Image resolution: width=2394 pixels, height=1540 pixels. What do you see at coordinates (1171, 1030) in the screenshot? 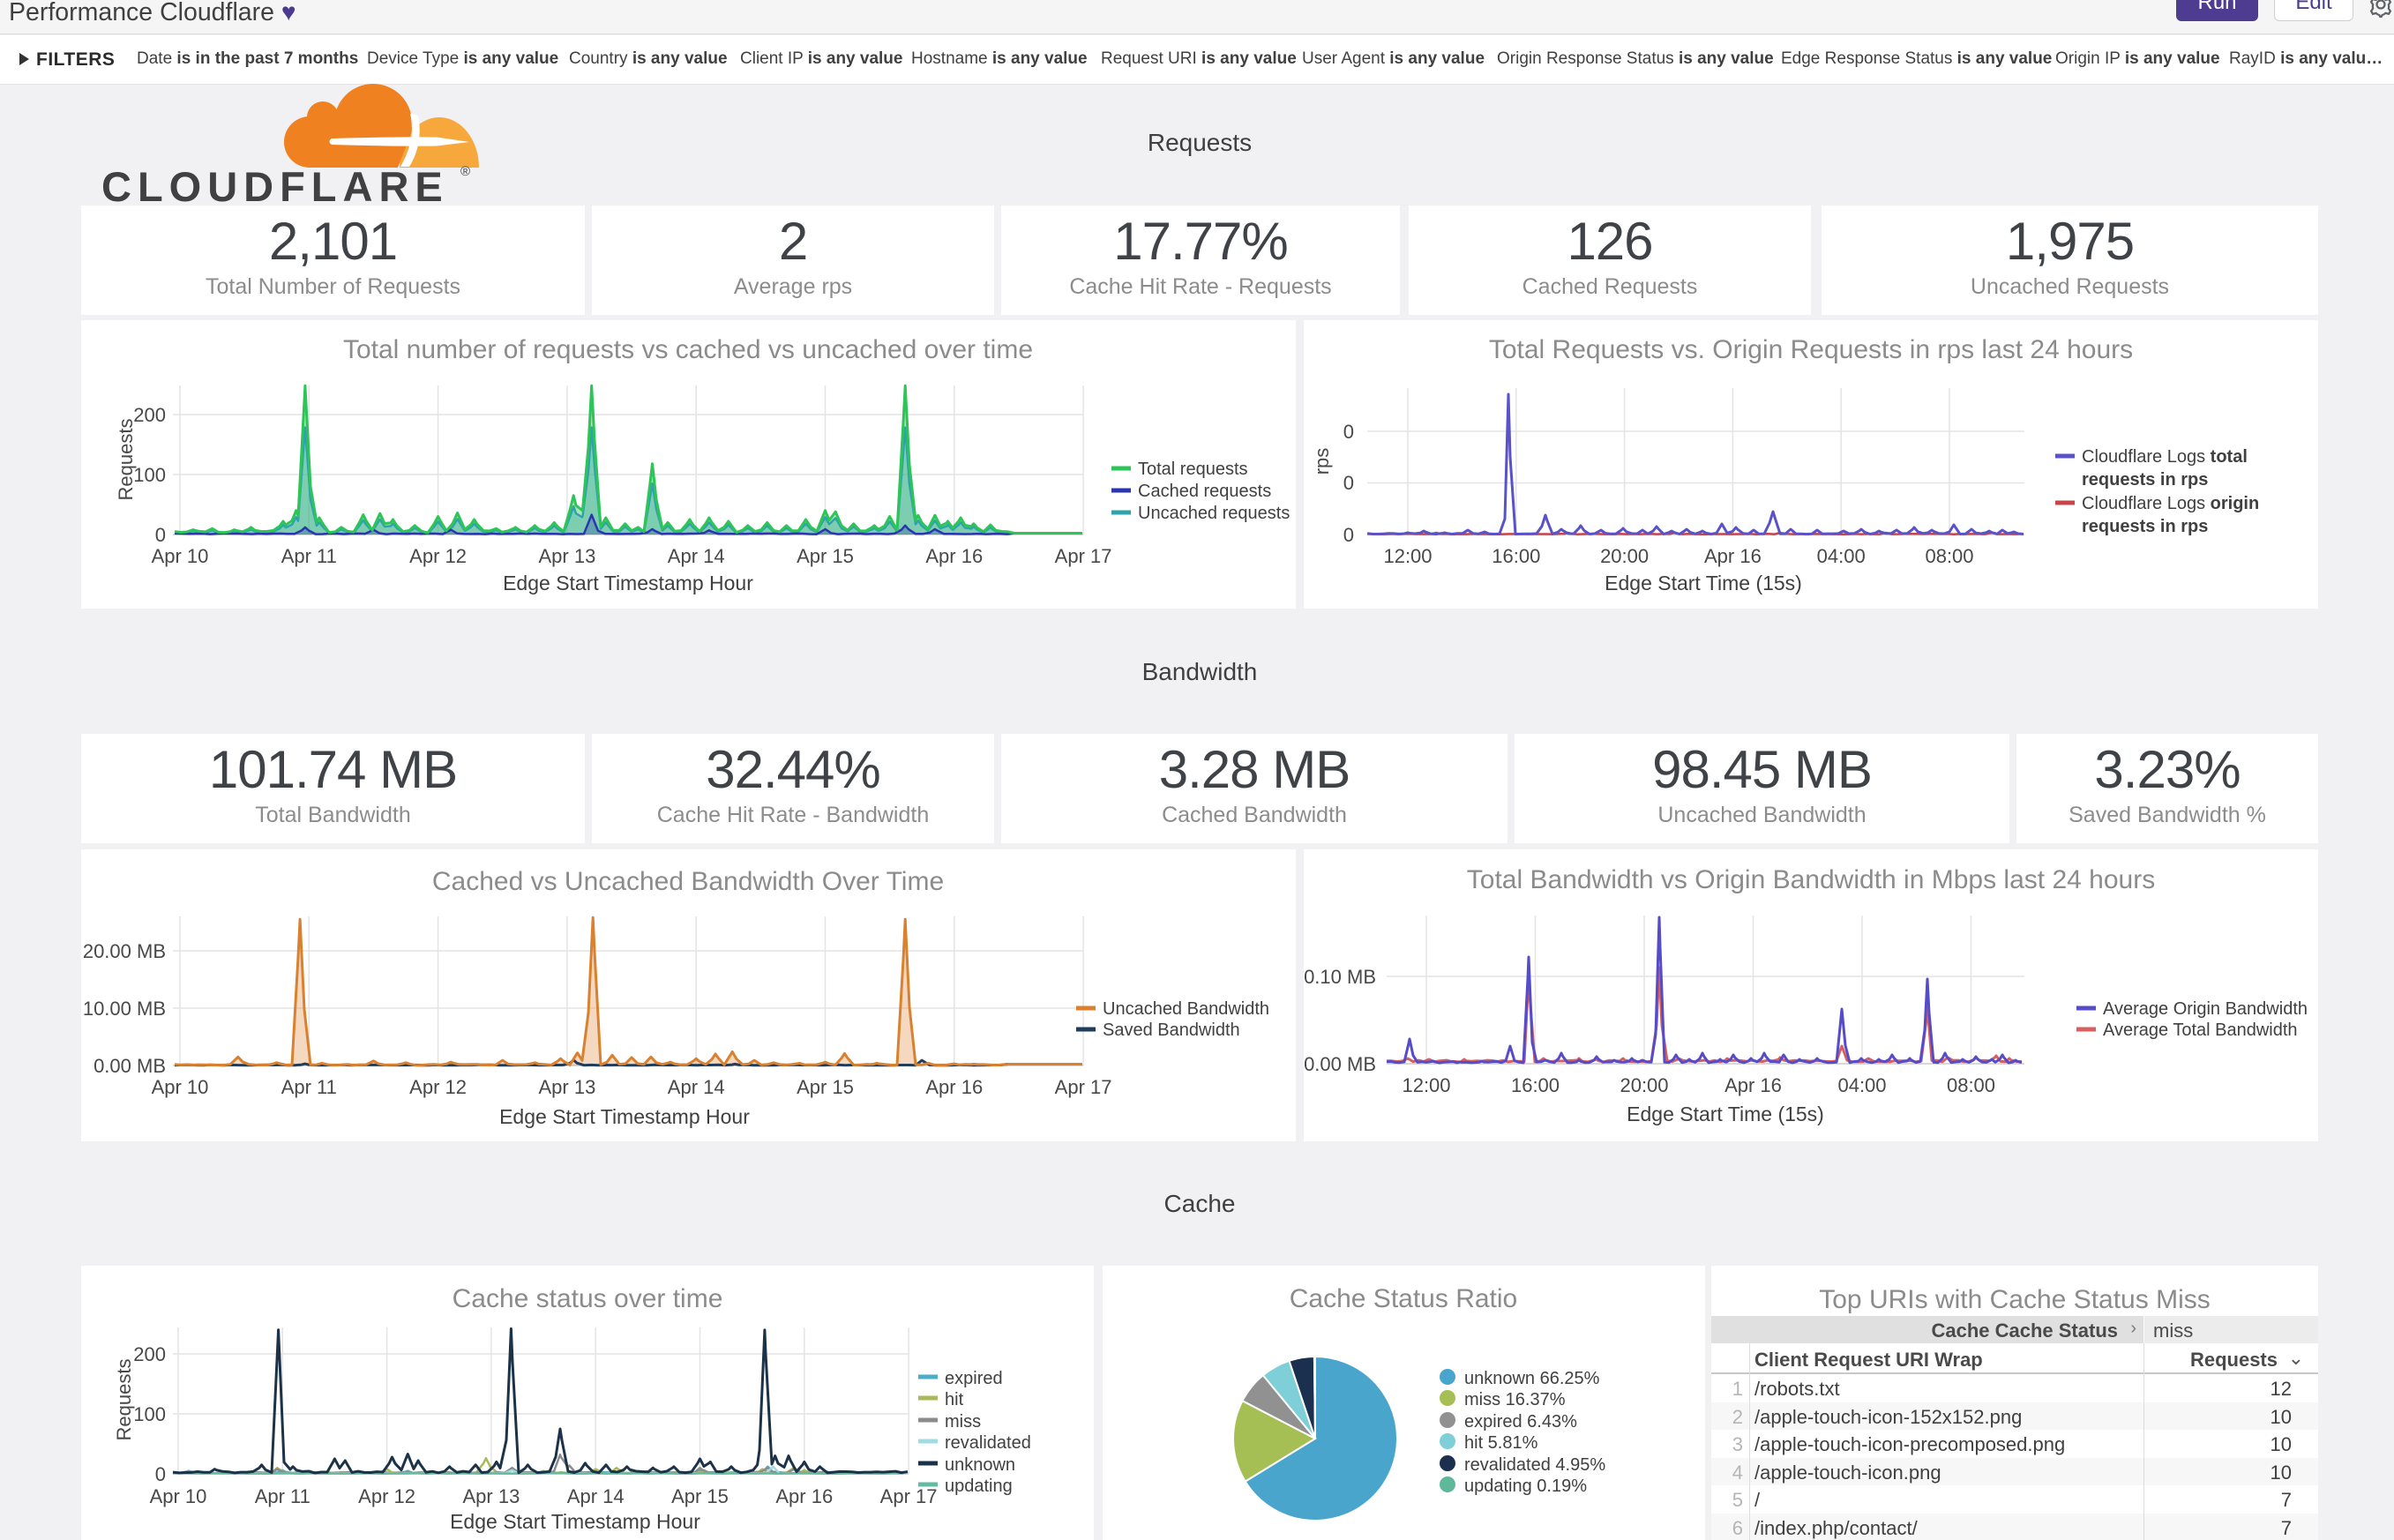
I see `svg-text: Saved Bandwidth` at bounding box center [1171, 1030].